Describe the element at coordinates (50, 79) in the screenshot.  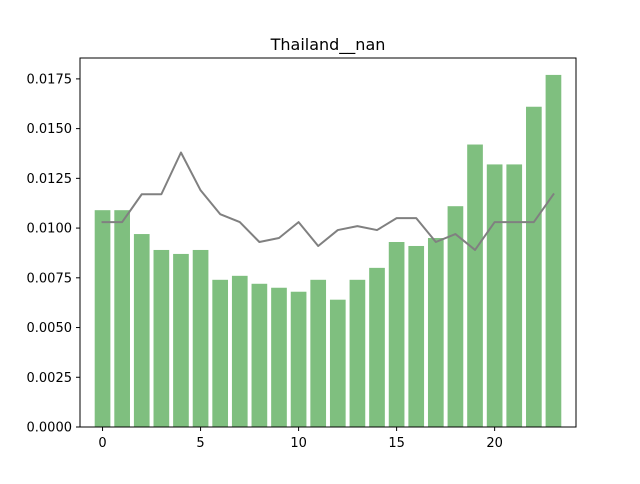
I see `y-tick-label-7: 0.0175` at that location.